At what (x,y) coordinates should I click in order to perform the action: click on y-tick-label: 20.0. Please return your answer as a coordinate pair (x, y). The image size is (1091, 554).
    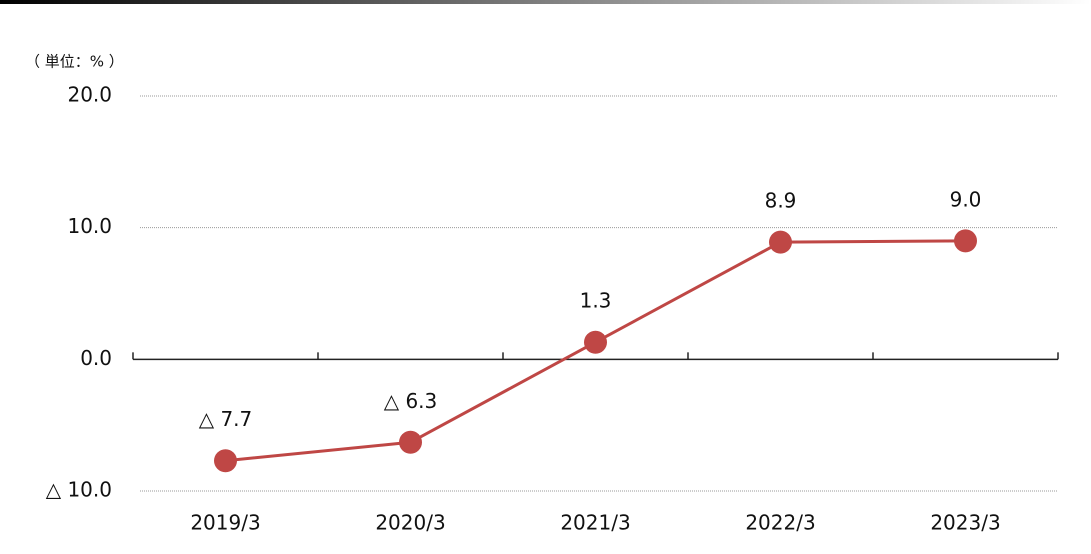
    Looking at the image, I should click on (89, 95).